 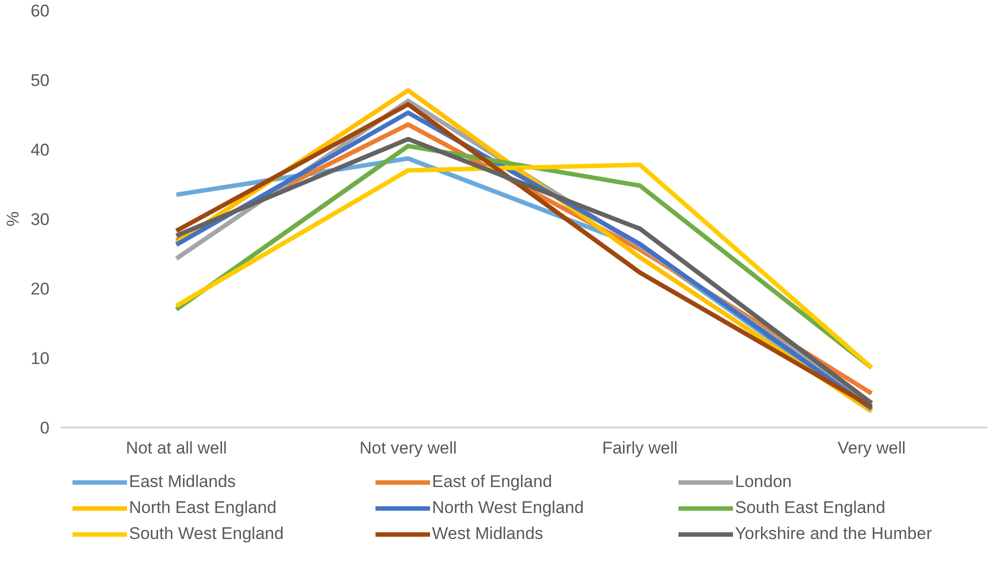 I want to click on y-tick-label: 40, so click(x=40, y=150).